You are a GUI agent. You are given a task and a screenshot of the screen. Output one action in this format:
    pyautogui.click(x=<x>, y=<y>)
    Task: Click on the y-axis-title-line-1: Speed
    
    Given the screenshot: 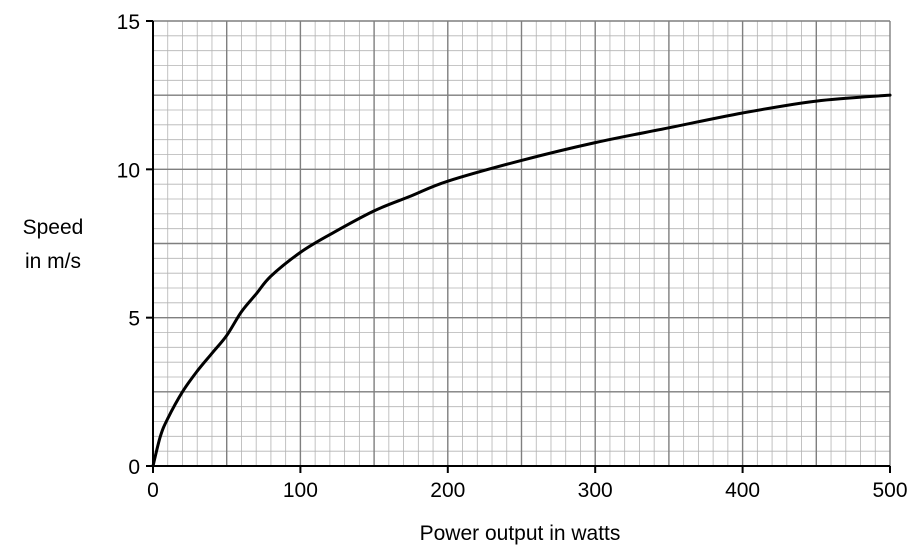 What is the action you would take?
    pyautogui.click(x=53, y=227)
    